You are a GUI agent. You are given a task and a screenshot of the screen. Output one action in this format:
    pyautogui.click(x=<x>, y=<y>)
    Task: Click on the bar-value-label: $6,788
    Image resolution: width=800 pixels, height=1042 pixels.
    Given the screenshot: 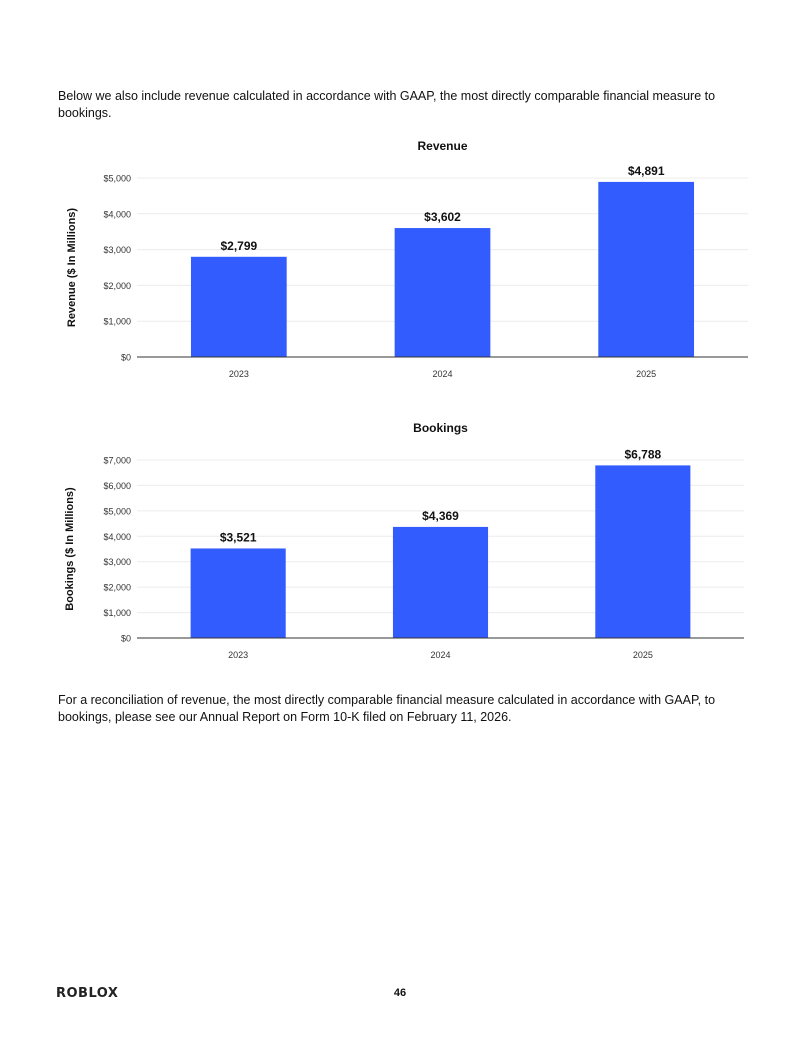 What is the action you would take?
    pyautogui.click(x=642, y=454)
    